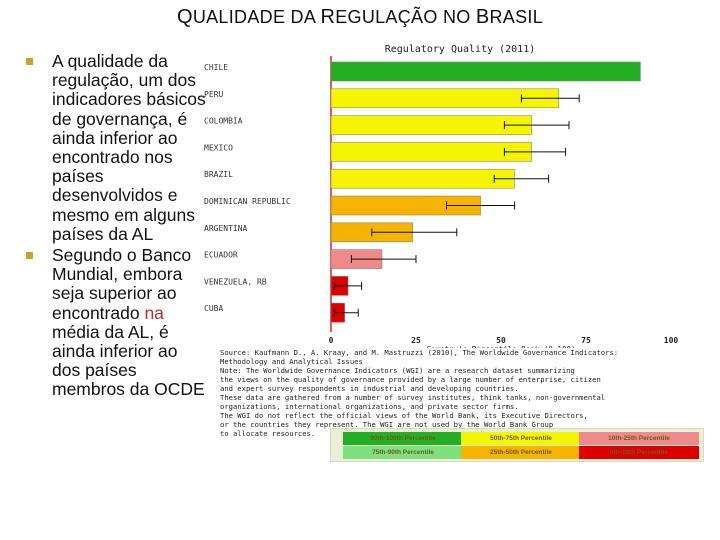 The width and height of the screenshot is (720, 540). I want to click on legend-item: 25th-50th Percentile, so click(521, 452).